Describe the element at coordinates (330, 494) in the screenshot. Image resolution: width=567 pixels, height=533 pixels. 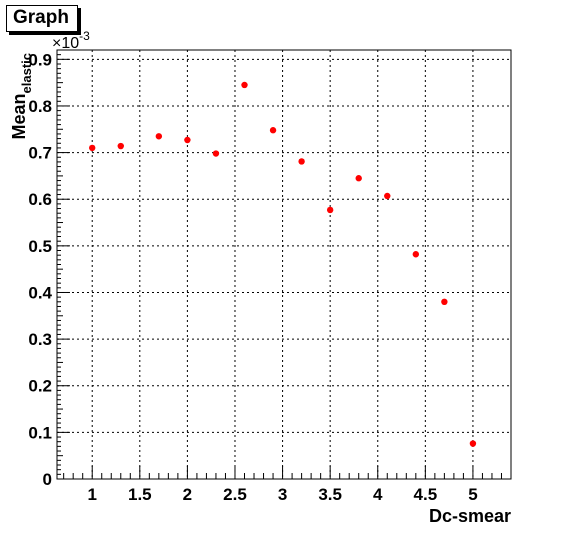
I see `x-tick-label: 3.5` at that location.